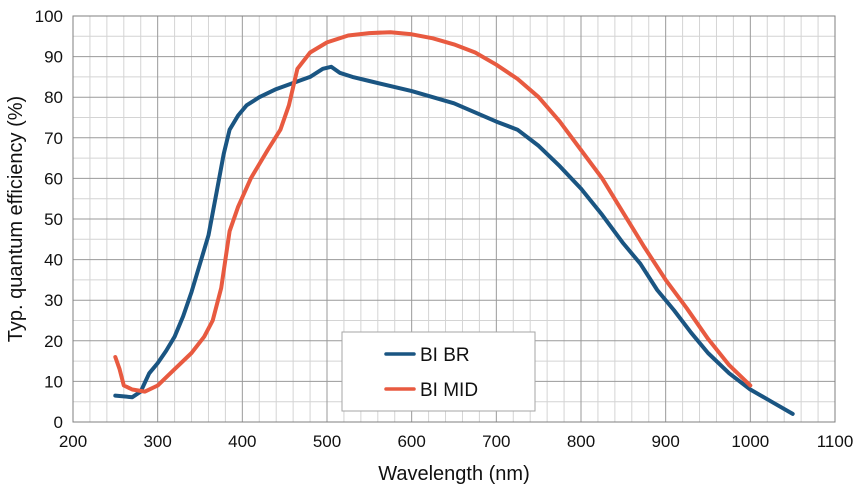 The width and height of the screenshot is (867, 493). Describe the element at coordinates (53, 341) in the screenshot. I see `y-tick-label: 20` at that location.